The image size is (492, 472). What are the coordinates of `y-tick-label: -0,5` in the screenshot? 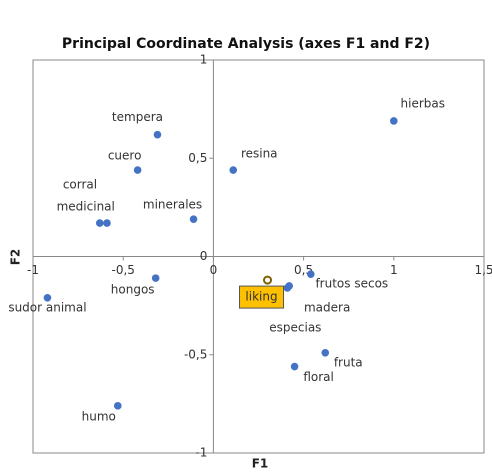 It's located at (195, 354).